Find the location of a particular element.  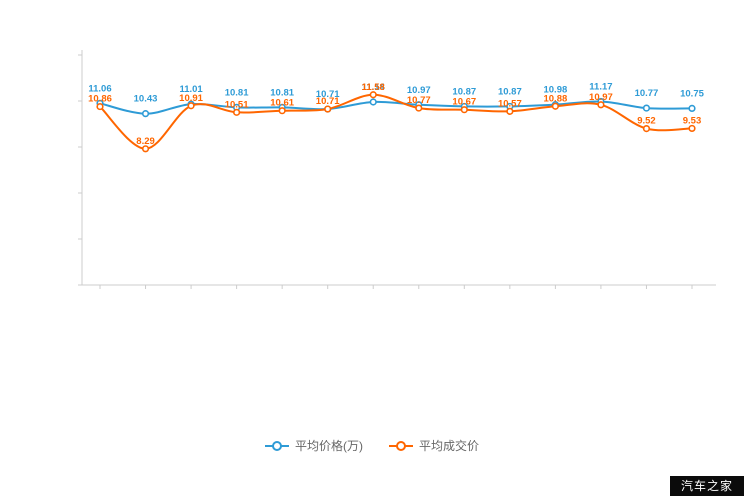

legend-item-avg-price: 平均价格(万) is located at coordinates (313, 446).